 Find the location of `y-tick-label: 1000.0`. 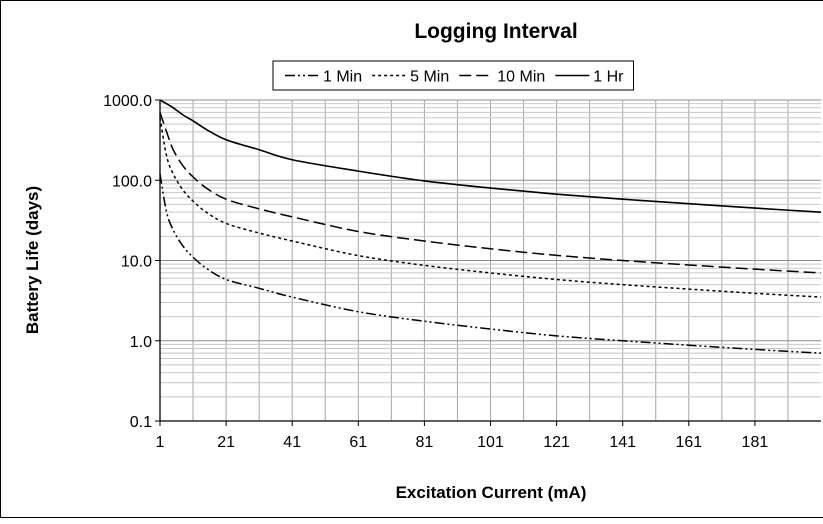

y-tick-label: 1000.0 is located at coordinates (127, 101).